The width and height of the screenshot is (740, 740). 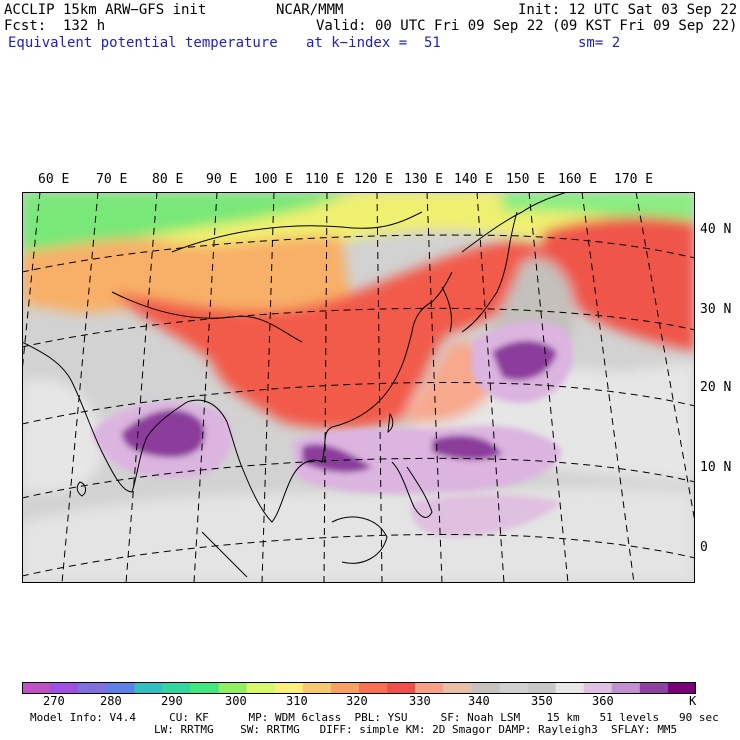 What do you see at coordinates (105, 10) in the screenshot?
I see `model-title: ACCLIP 15km ARW−GFS init` at bounding box center [105, 10].